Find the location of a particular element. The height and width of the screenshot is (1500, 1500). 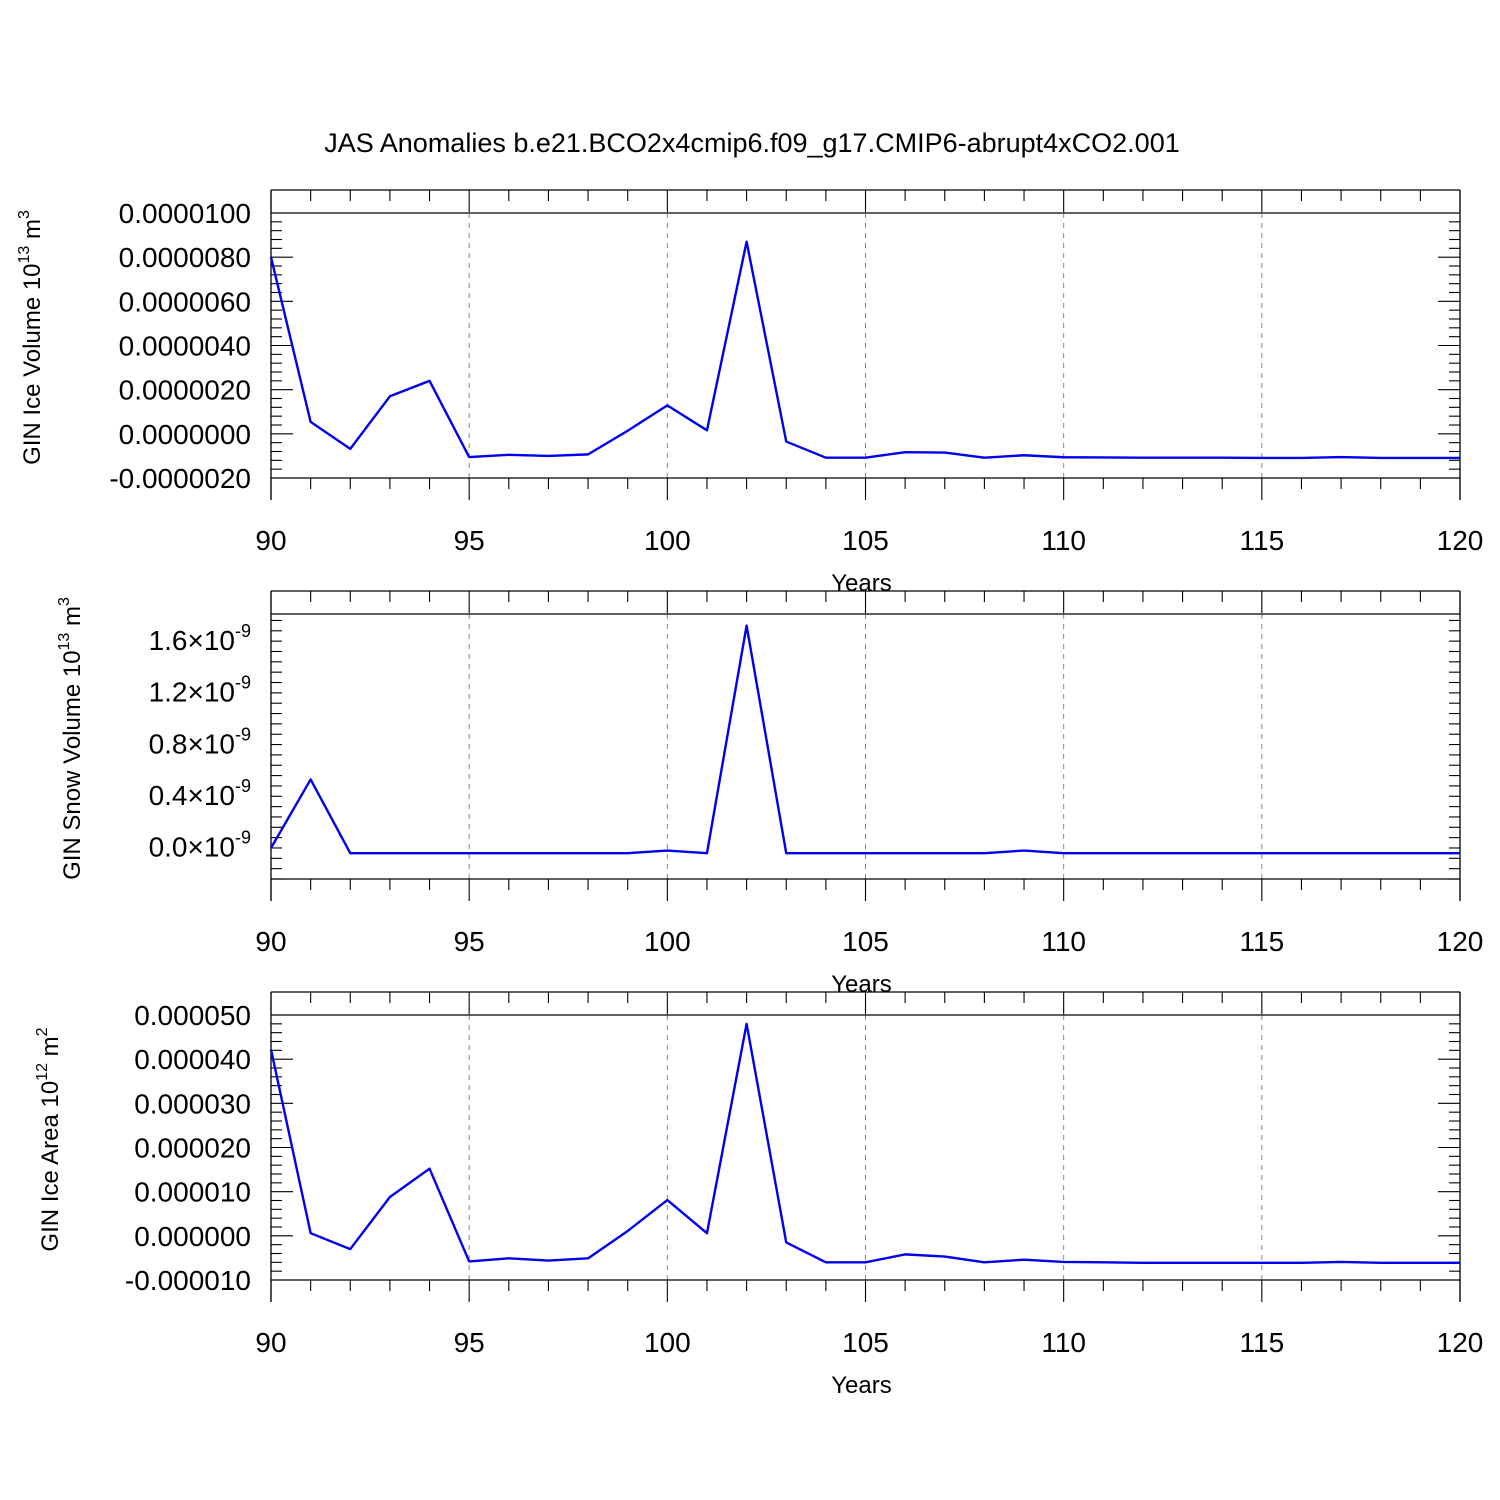

y-tick-label: 0.000000 is located at coordinates (192, 1236).